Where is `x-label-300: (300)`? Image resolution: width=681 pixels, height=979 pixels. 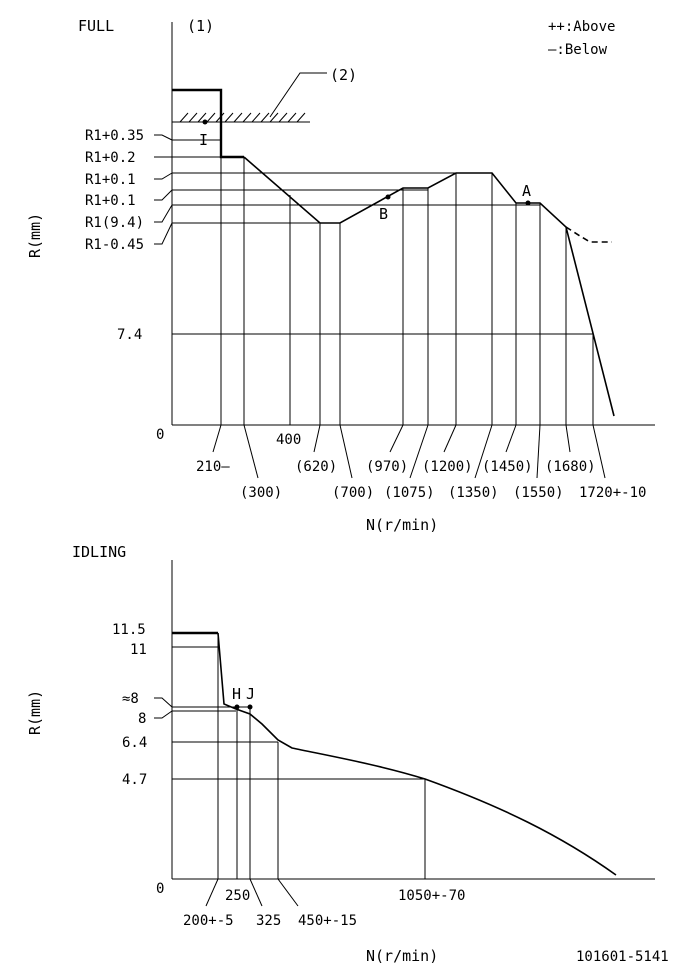 x-label-300: (300) is located at coordinates (261, 493).